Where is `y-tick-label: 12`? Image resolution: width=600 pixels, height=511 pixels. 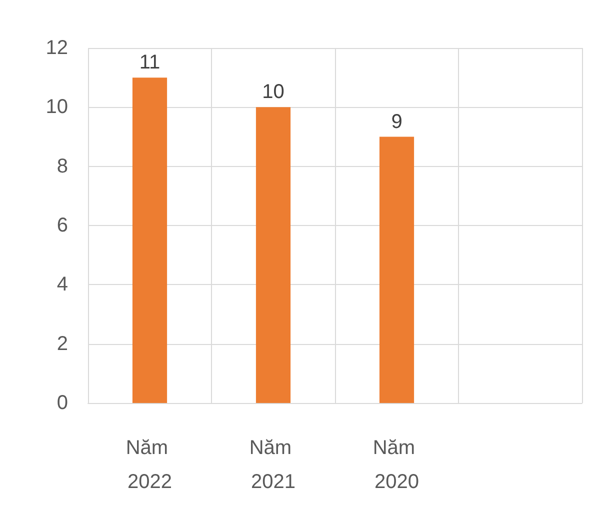
y-tick-label: 12 is located at coordinates (57, 48).